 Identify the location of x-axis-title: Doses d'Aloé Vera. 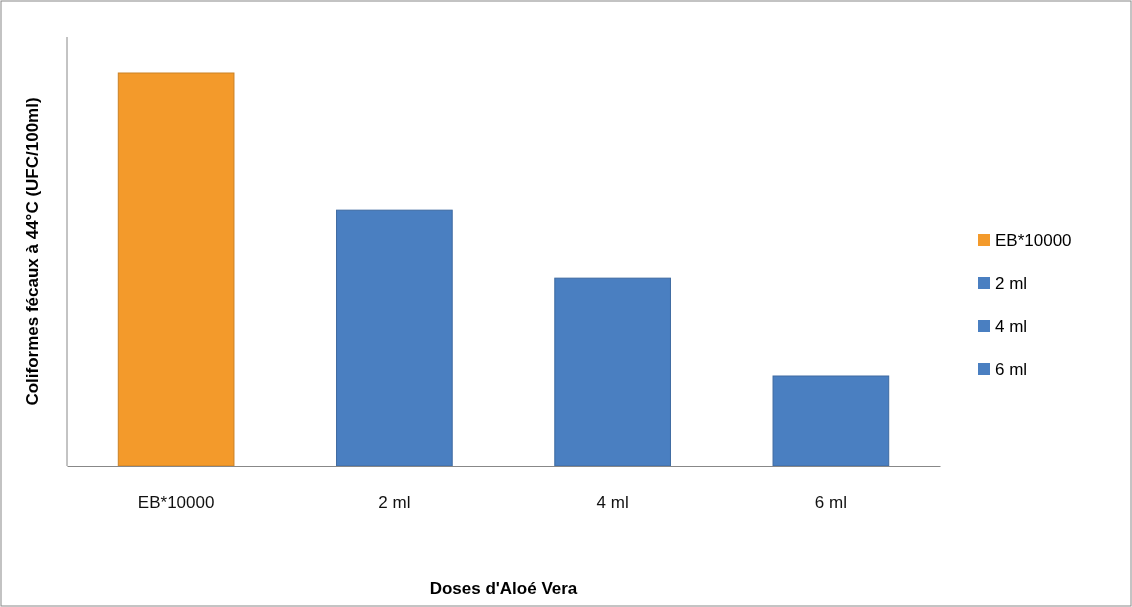
(503, 588).